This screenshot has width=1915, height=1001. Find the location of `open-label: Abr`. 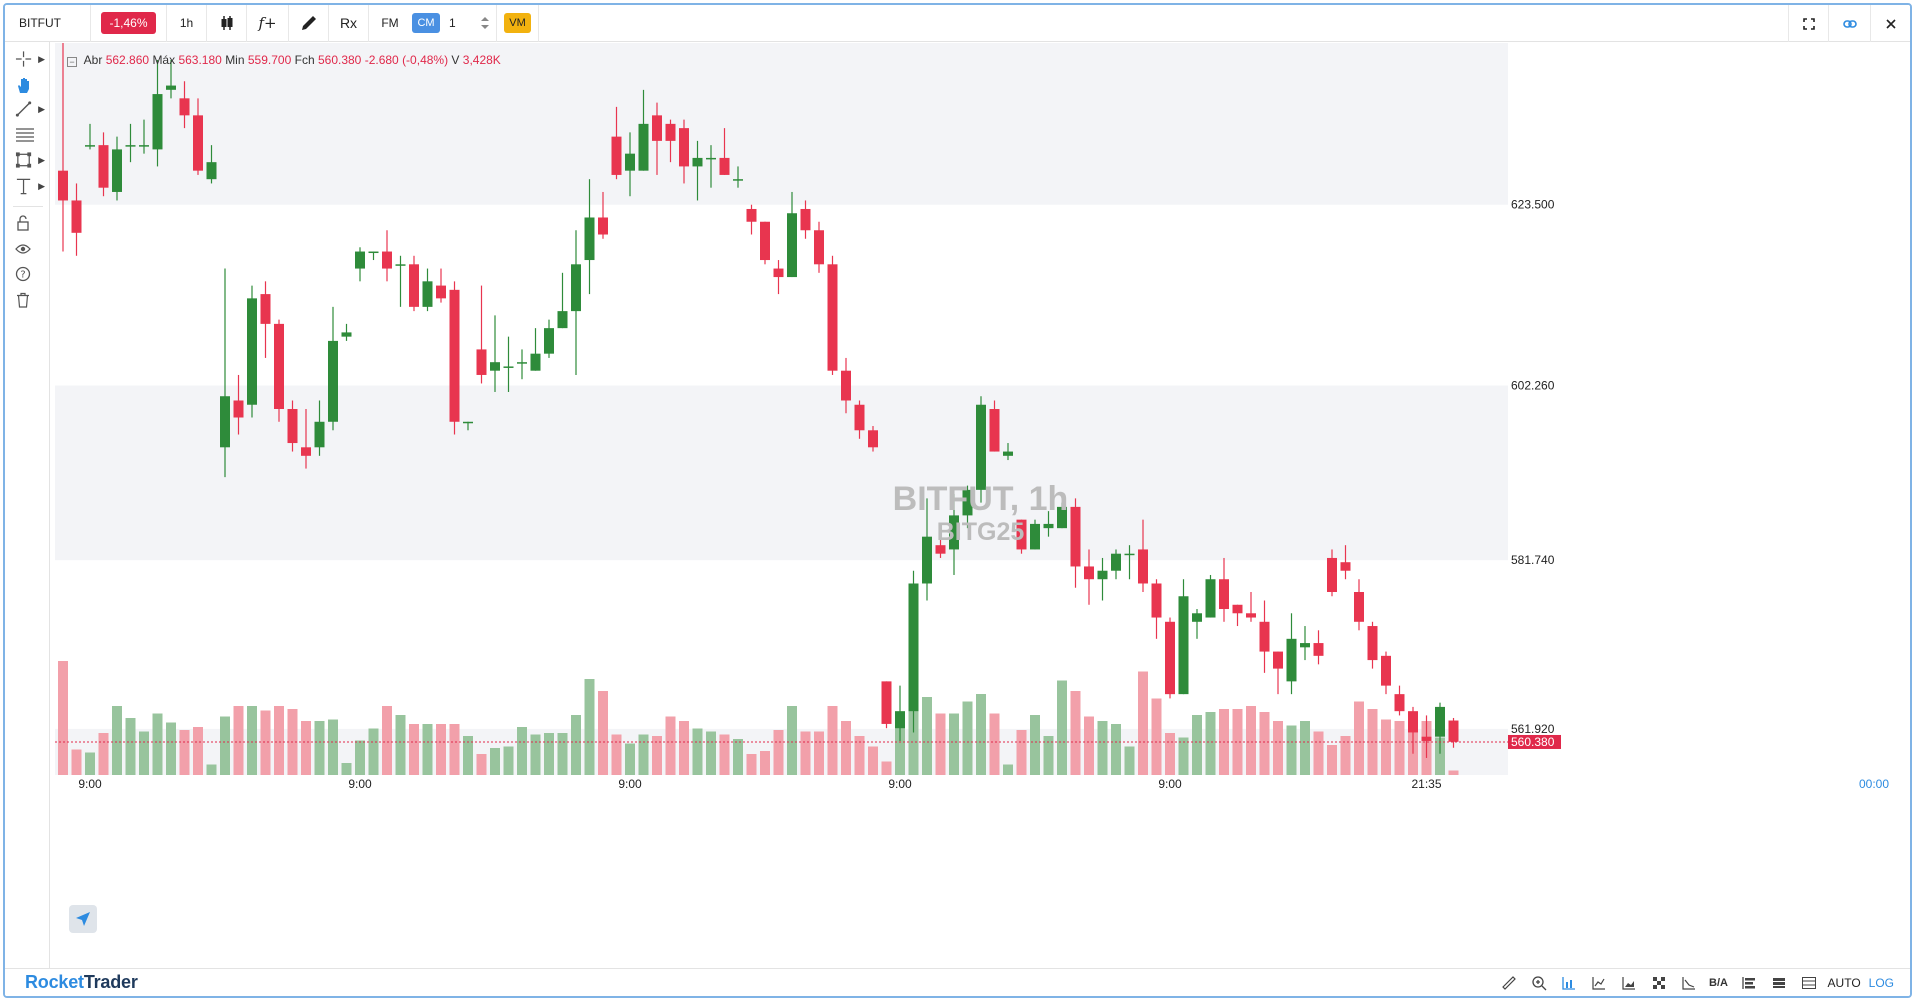

open-label: Abr is located at coordinates (93, 60).